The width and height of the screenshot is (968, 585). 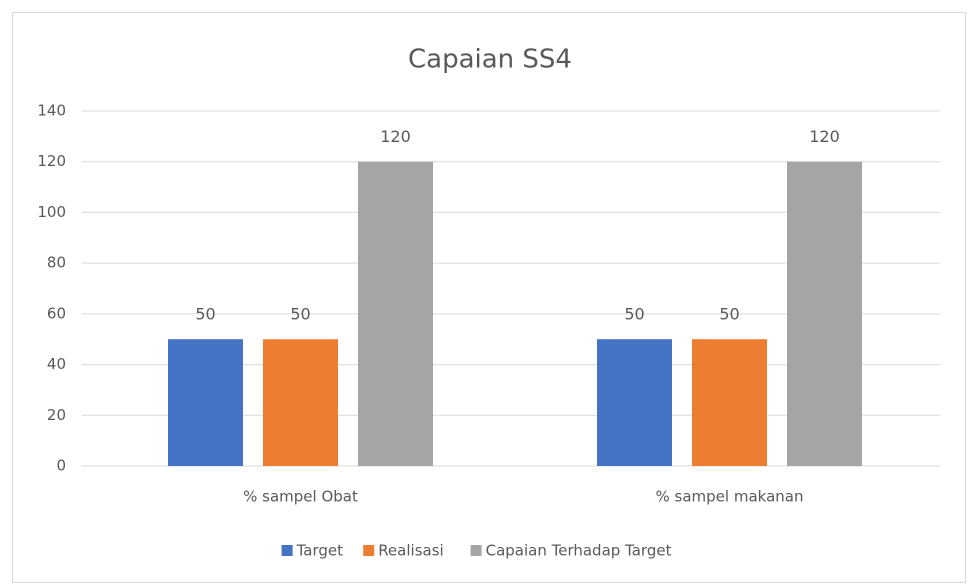 What do you see at coordinates (411, 551) in the screenshot?
I see `legend-label: Realisasi` at bounding box center [411, 551].